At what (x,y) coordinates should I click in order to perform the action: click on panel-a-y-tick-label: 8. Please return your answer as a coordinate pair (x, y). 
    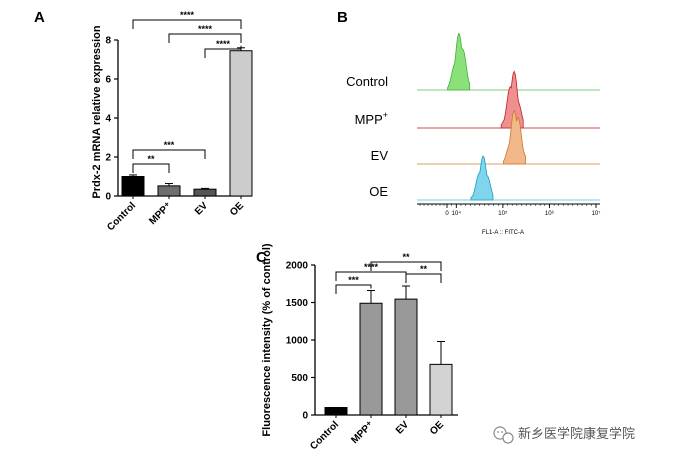
    Looking at the image, I should click on (108, 41).